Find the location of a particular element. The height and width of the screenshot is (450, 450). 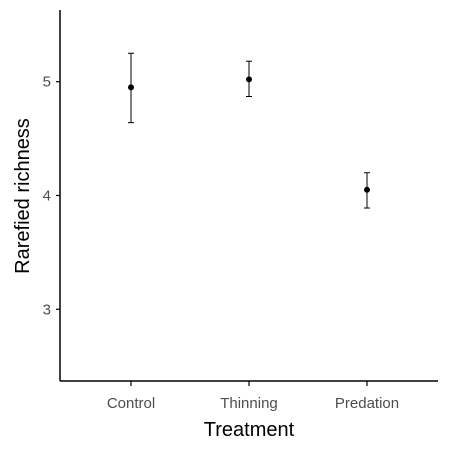

x-tick-label: Thinning is located at coordinates (249, 403).